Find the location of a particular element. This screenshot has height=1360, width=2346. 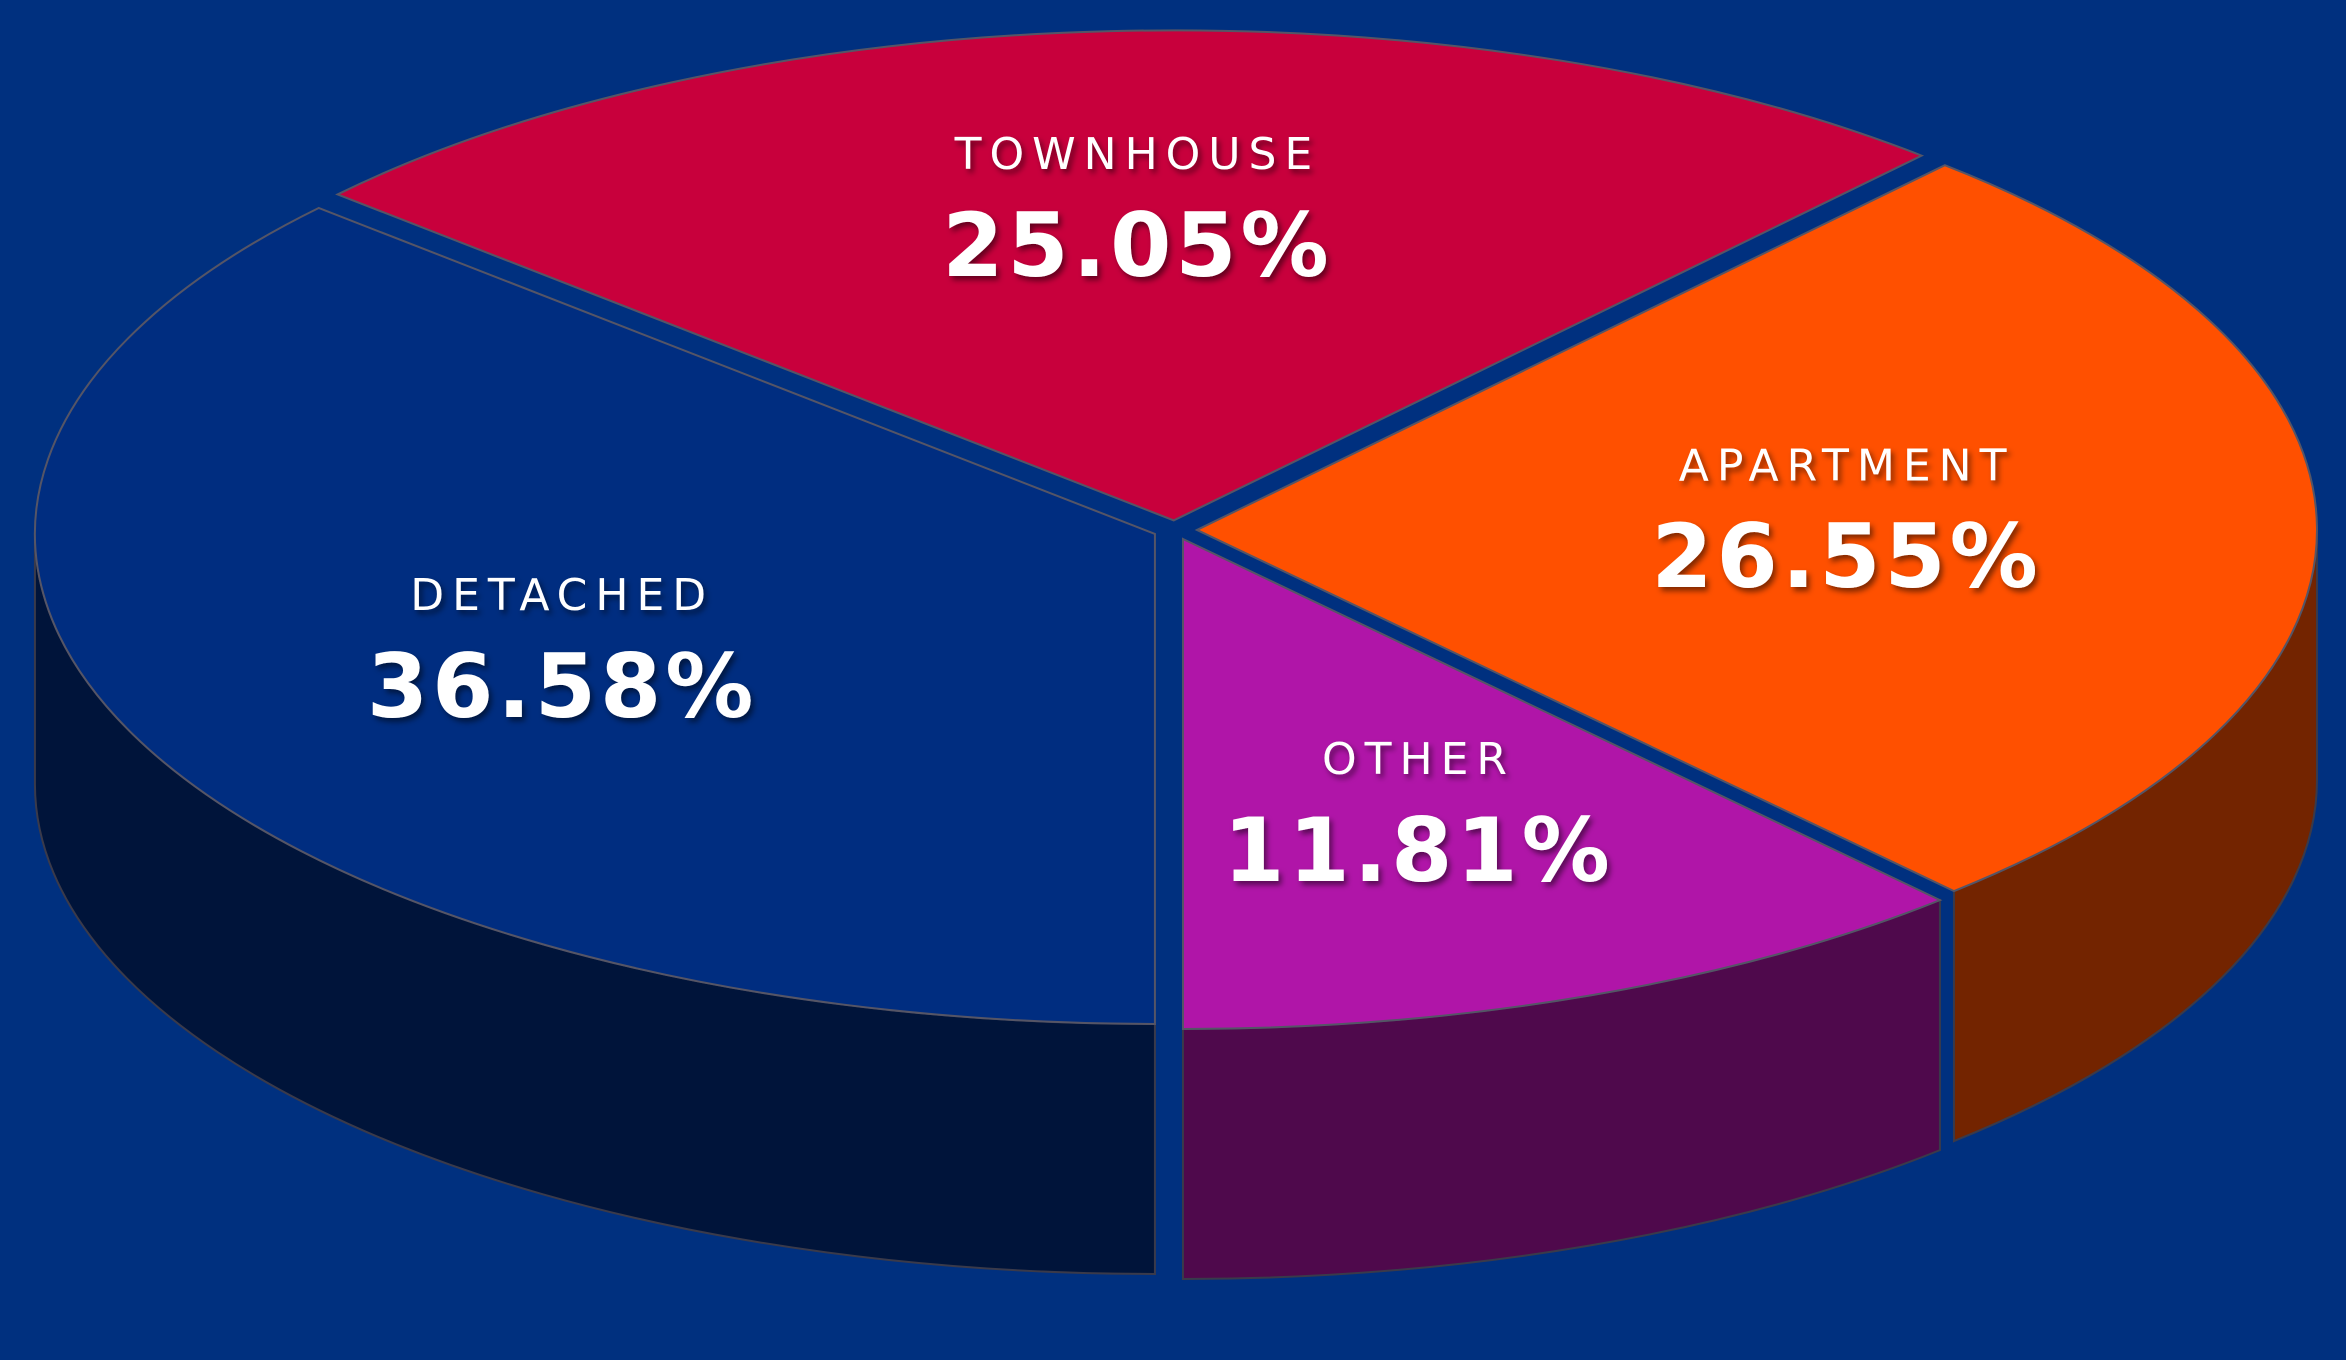

slice-name: TOWNHOUSE is located at coordinates (1137, 154).